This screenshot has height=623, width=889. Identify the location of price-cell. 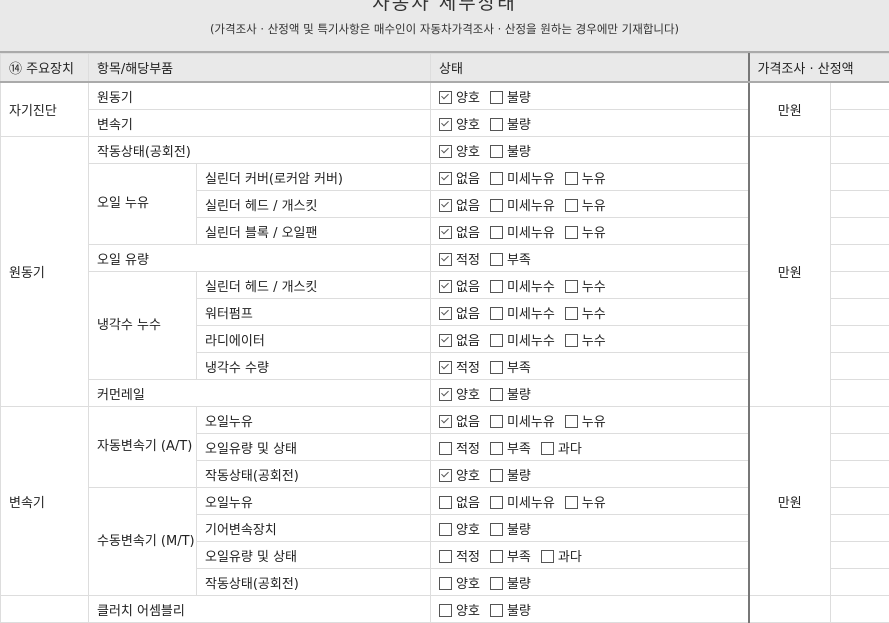
(790, 609).